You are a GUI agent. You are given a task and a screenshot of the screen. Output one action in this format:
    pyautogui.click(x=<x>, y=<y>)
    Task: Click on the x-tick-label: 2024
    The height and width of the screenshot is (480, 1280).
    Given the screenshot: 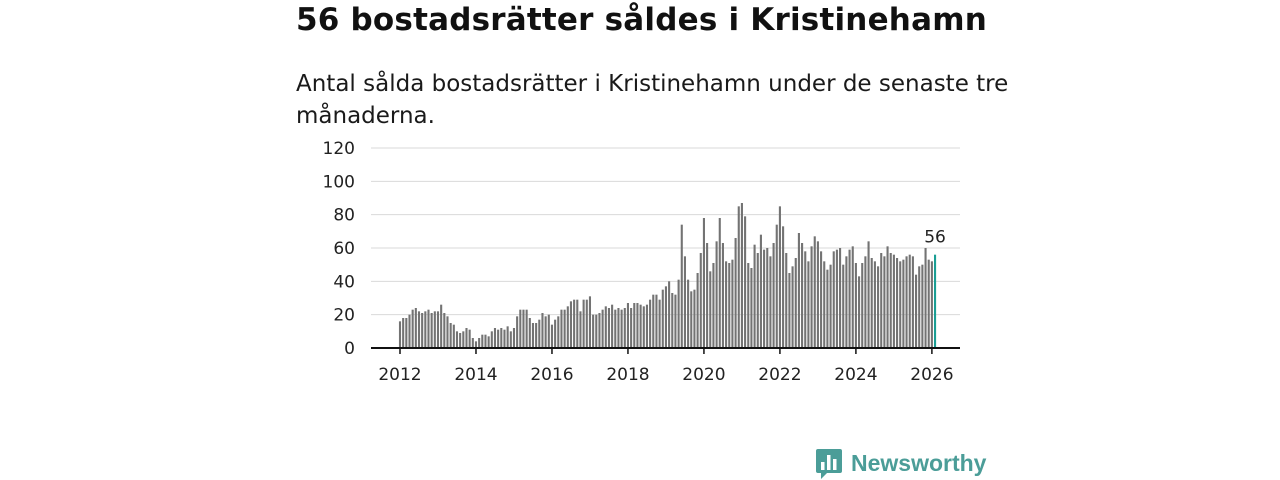 What is the action you would take?
    pyautogui.click(x=855, y=375)
    